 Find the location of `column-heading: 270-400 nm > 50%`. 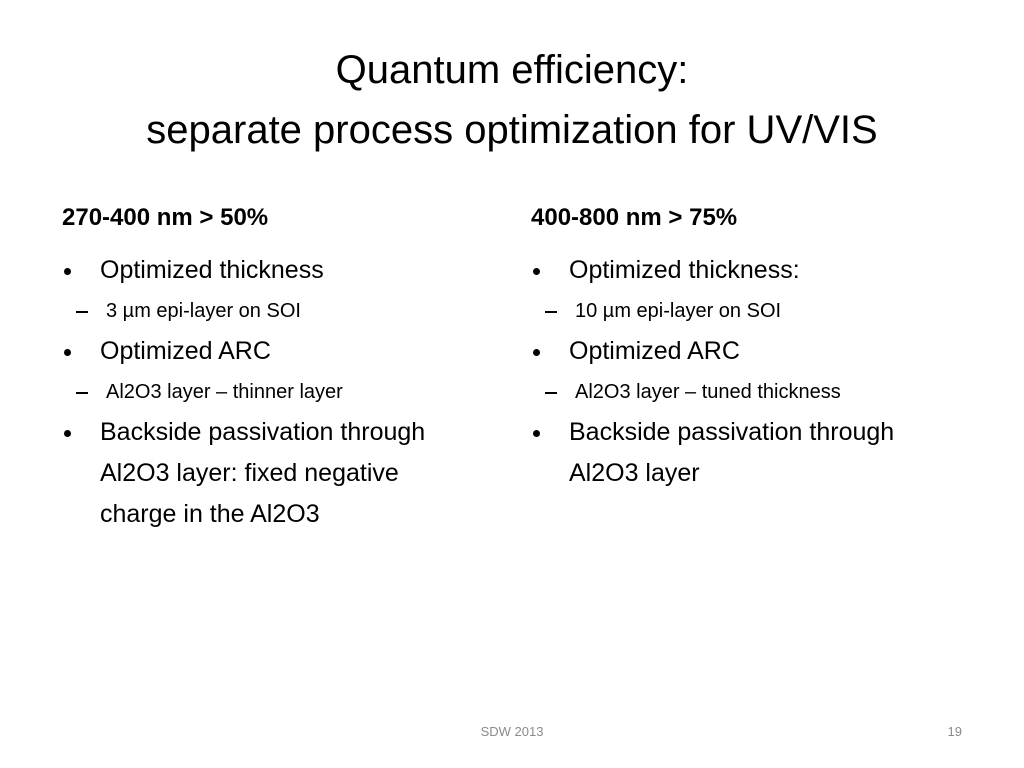

column-heading: 270-400 nm > 50% is located at coordinates (165, 217).